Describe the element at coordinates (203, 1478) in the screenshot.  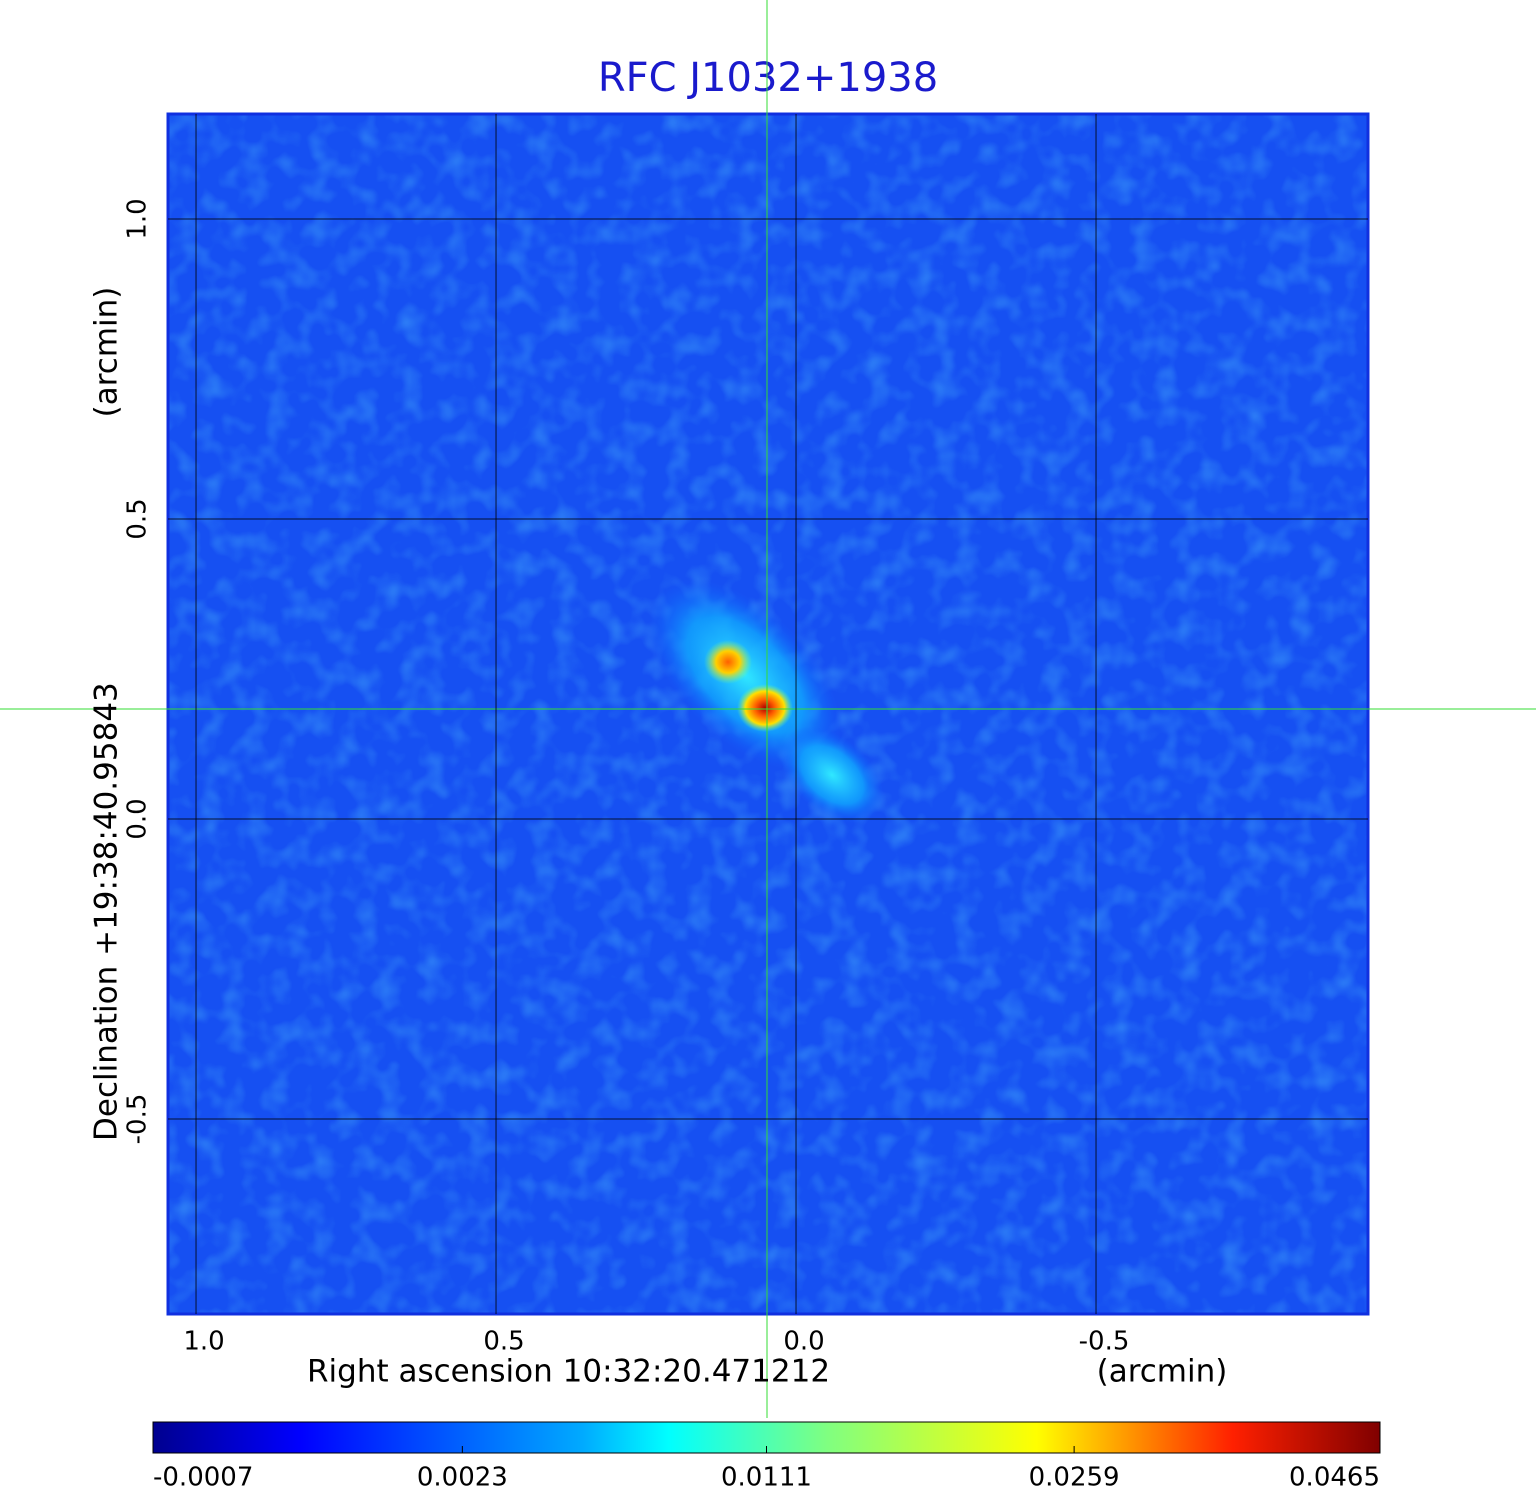
I see `colorbar-tick-label: -0.0007` at that location.